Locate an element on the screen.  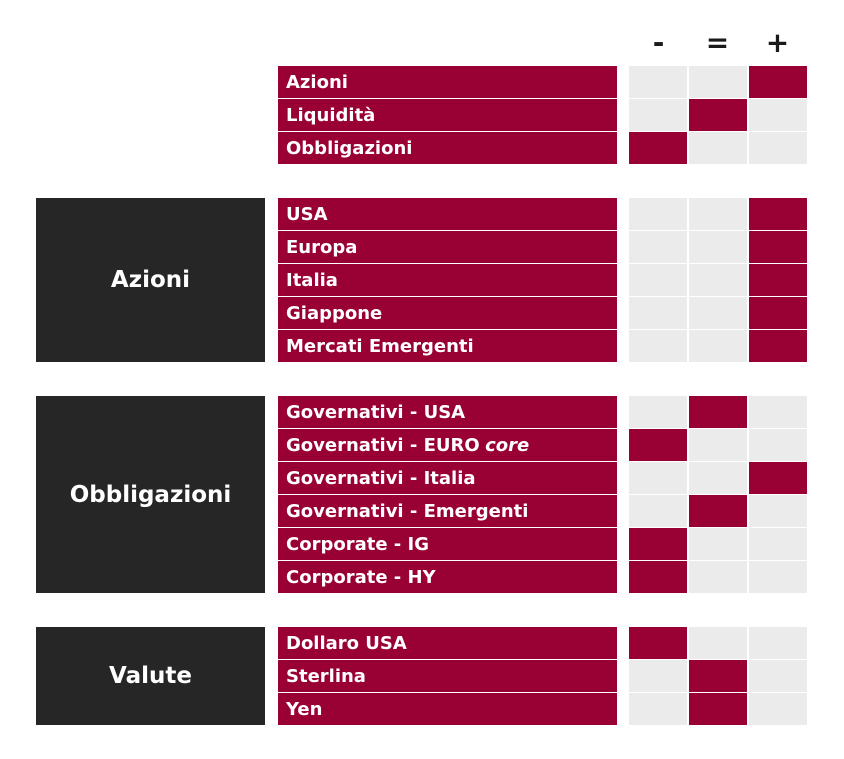
row-label-text: Giappone is located at coordinates (334, 313).